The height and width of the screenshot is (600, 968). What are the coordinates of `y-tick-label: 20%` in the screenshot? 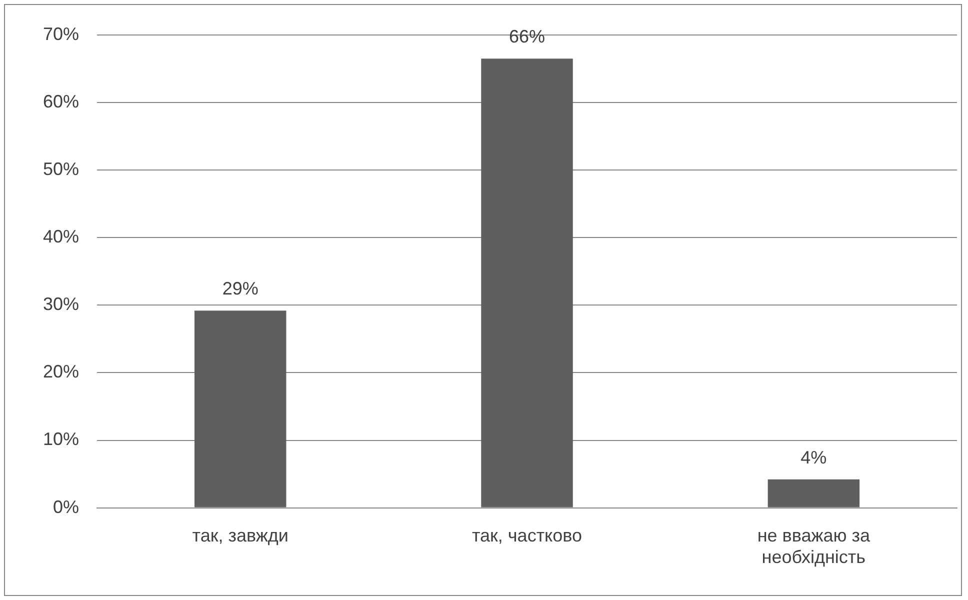 It's located at (61, 372).